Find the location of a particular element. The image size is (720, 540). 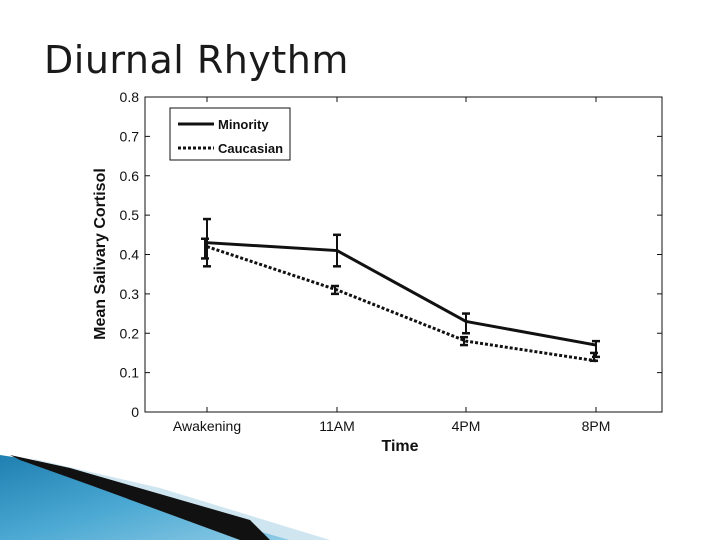

legend: Minority Caucasian is located at coordinates (230, 134).